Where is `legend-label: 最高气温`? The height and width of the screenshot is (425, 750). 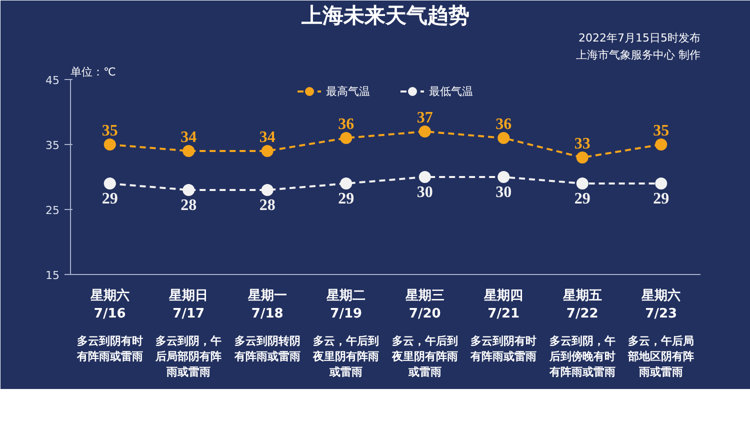 legend-label: 最高气温 is located at coordinates (348, 91).